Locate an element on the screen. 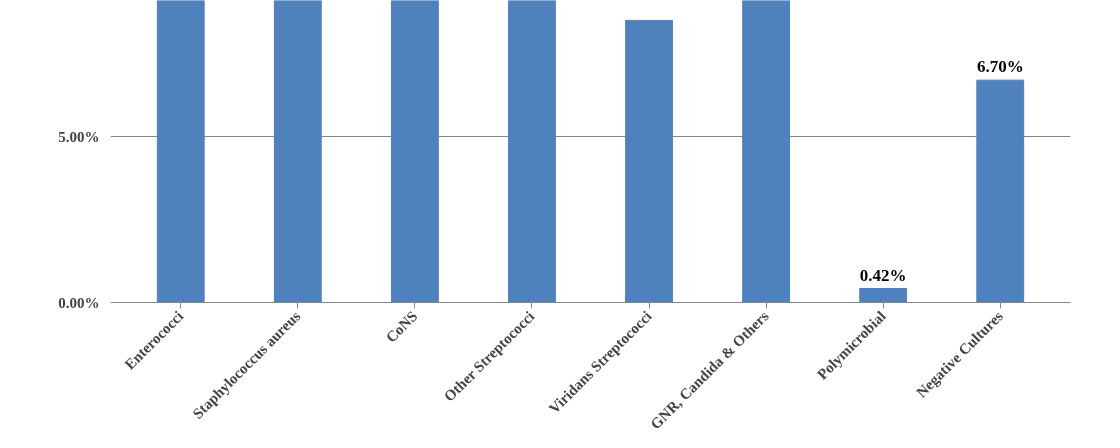  data-label: 6.70% is located at coordinates (1000, 67).